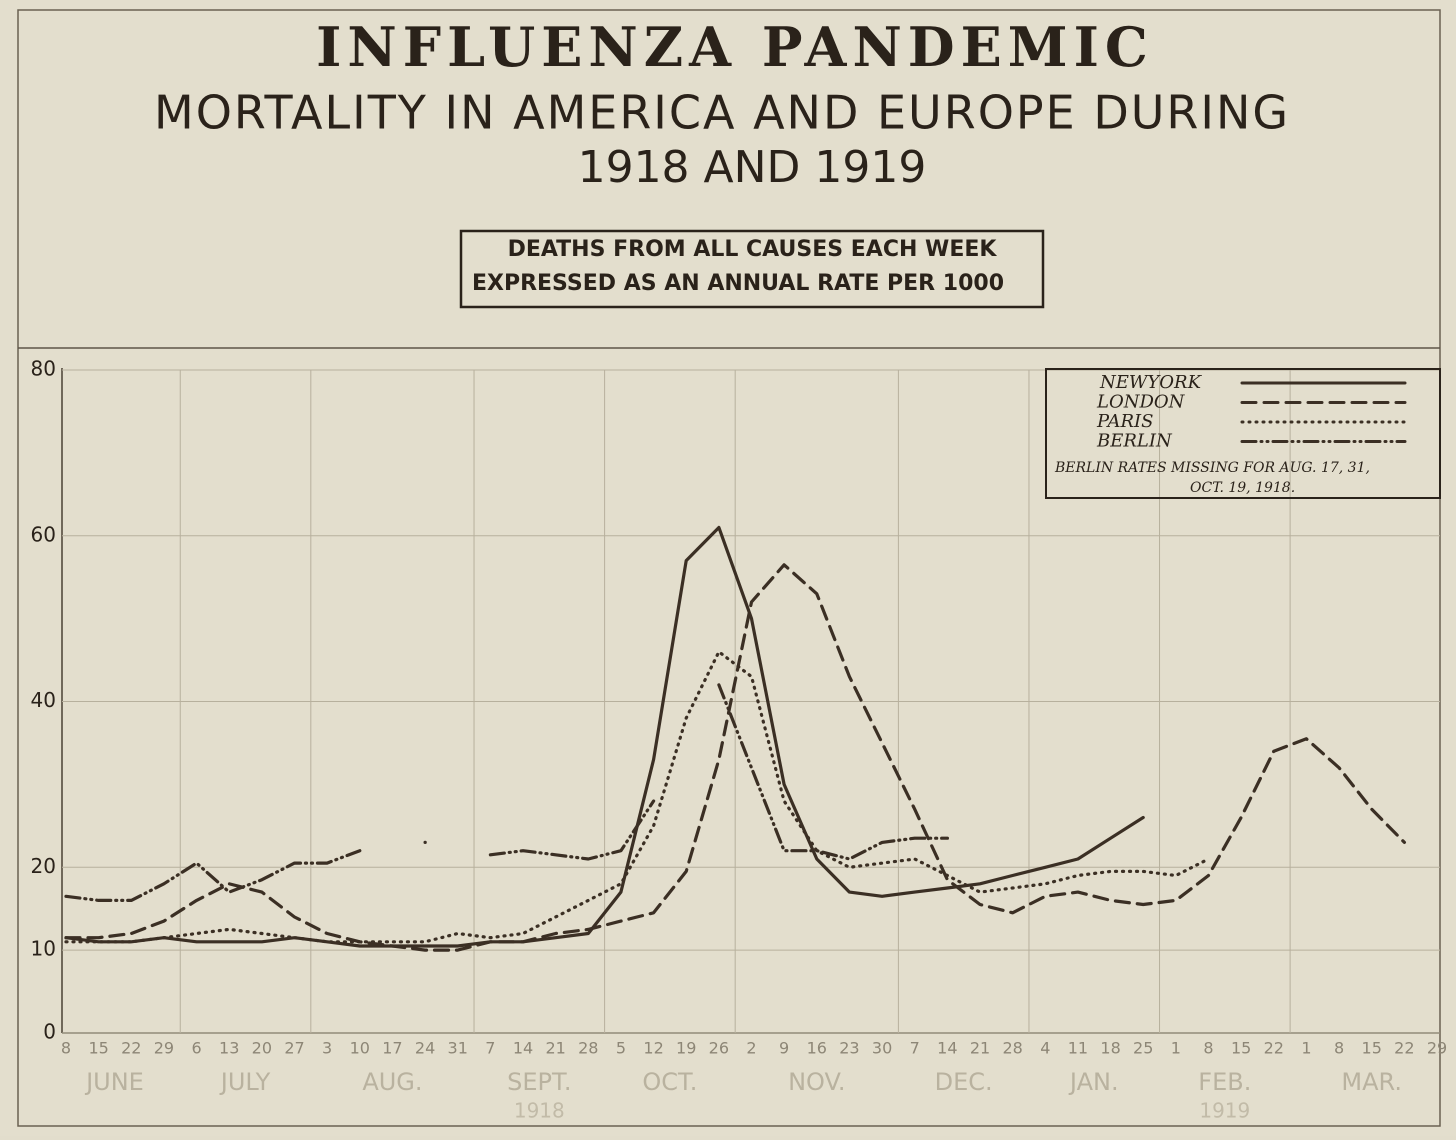 The width and height of the screenshot is (1456, 1140). What do you see at coordinates (49, 1032) in the screenshot?
I see `y-tick-label: 0` at bounding box center [49, 1032].